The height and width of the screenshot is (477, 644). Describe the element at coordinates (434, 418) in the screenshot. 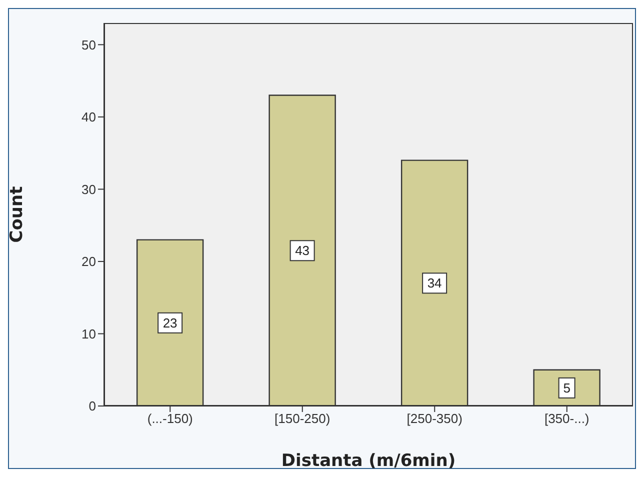

I see `x-tick-label: [250-350)` at that location.